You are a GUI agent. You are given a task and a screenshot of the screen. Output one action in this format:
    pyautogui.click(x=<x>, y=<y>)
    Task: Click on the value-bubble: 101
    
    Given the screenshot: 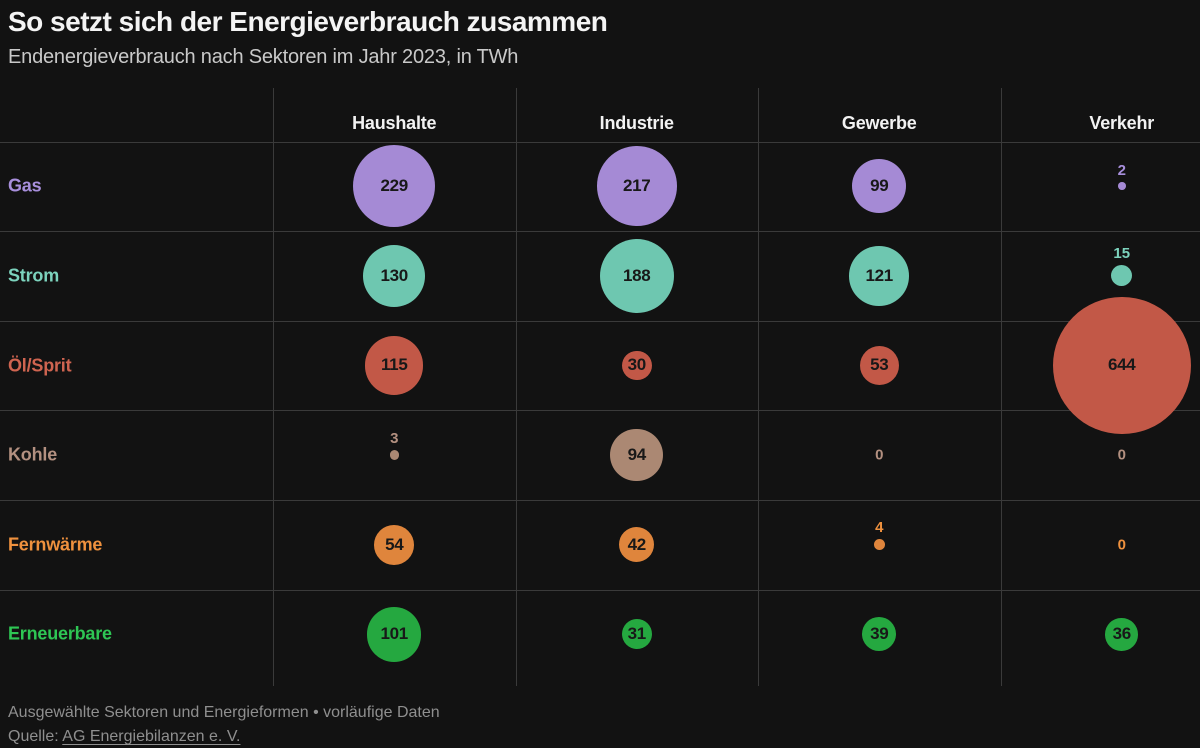 What is the action you would take?
    pyautogui.click(x=394, y=634)
    